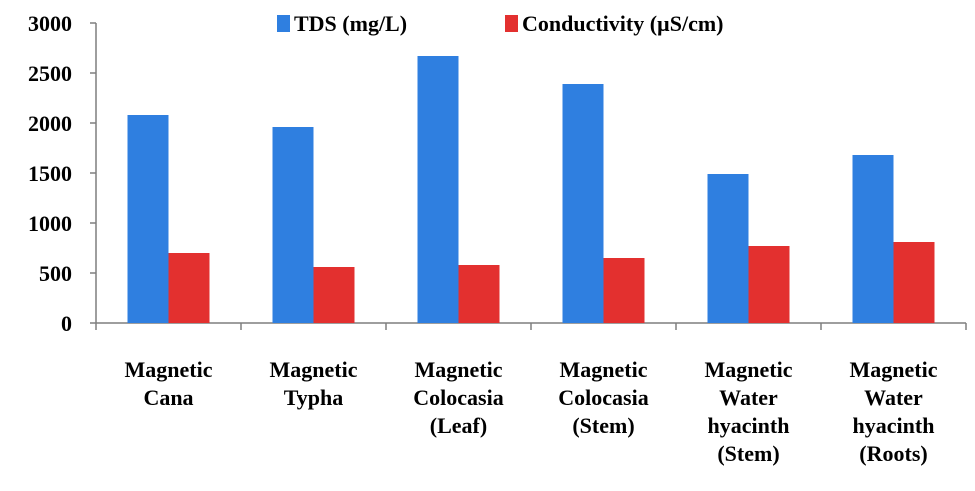 Image resolution: width=975 pixels, height=491 pixels. What do you see at coordinates (458, 425) in the screenshot?
I see `x-category-label-line: (Leaf)` at bounding box center [458, 425].